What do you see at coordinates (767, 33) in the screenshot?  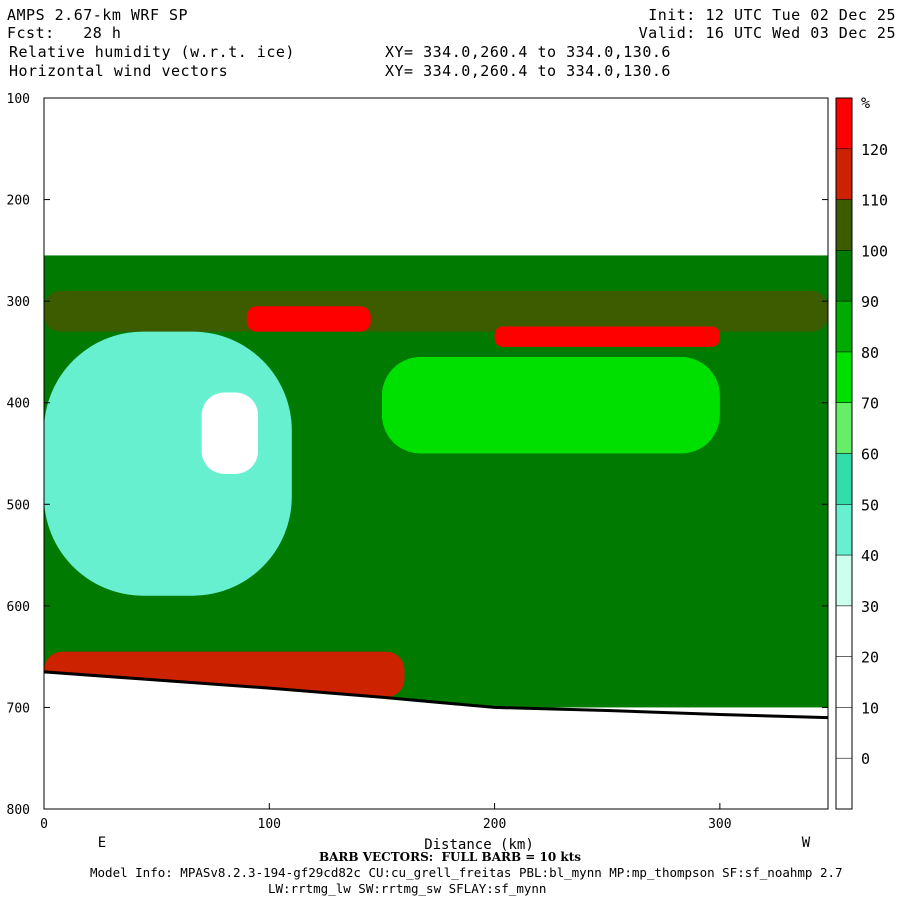 I see `valid-time: Valid: 16 UTC Wed 03 Dec 25` at bounding box center [767, 33].